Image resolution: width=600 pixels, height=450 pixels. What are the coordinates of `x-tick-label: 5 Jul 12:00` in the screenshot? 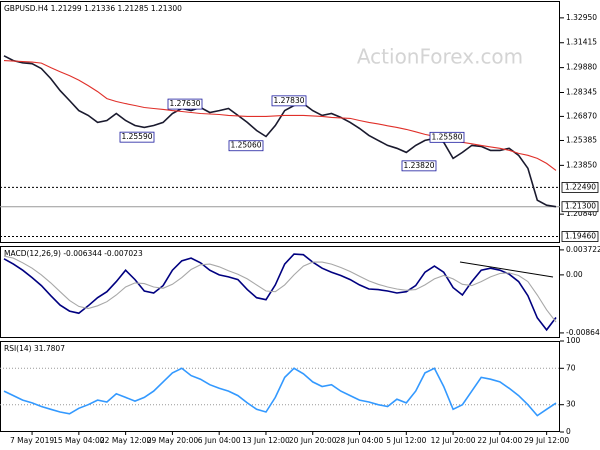 It's located at (406, 440).